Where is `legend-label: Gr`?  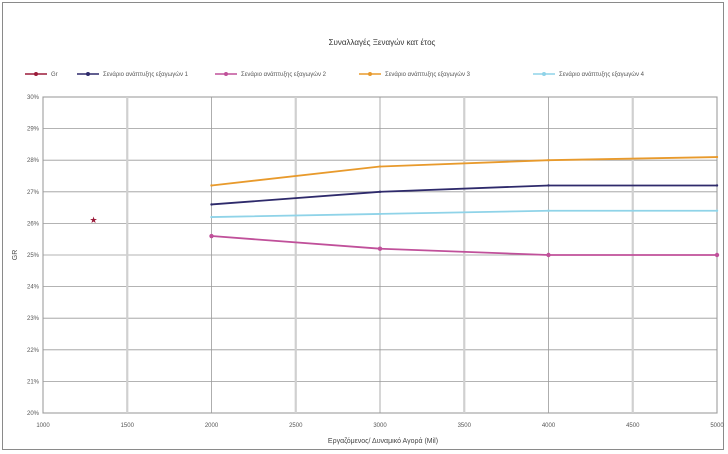
legend-label: Gr is located at coordinates (54, 75).